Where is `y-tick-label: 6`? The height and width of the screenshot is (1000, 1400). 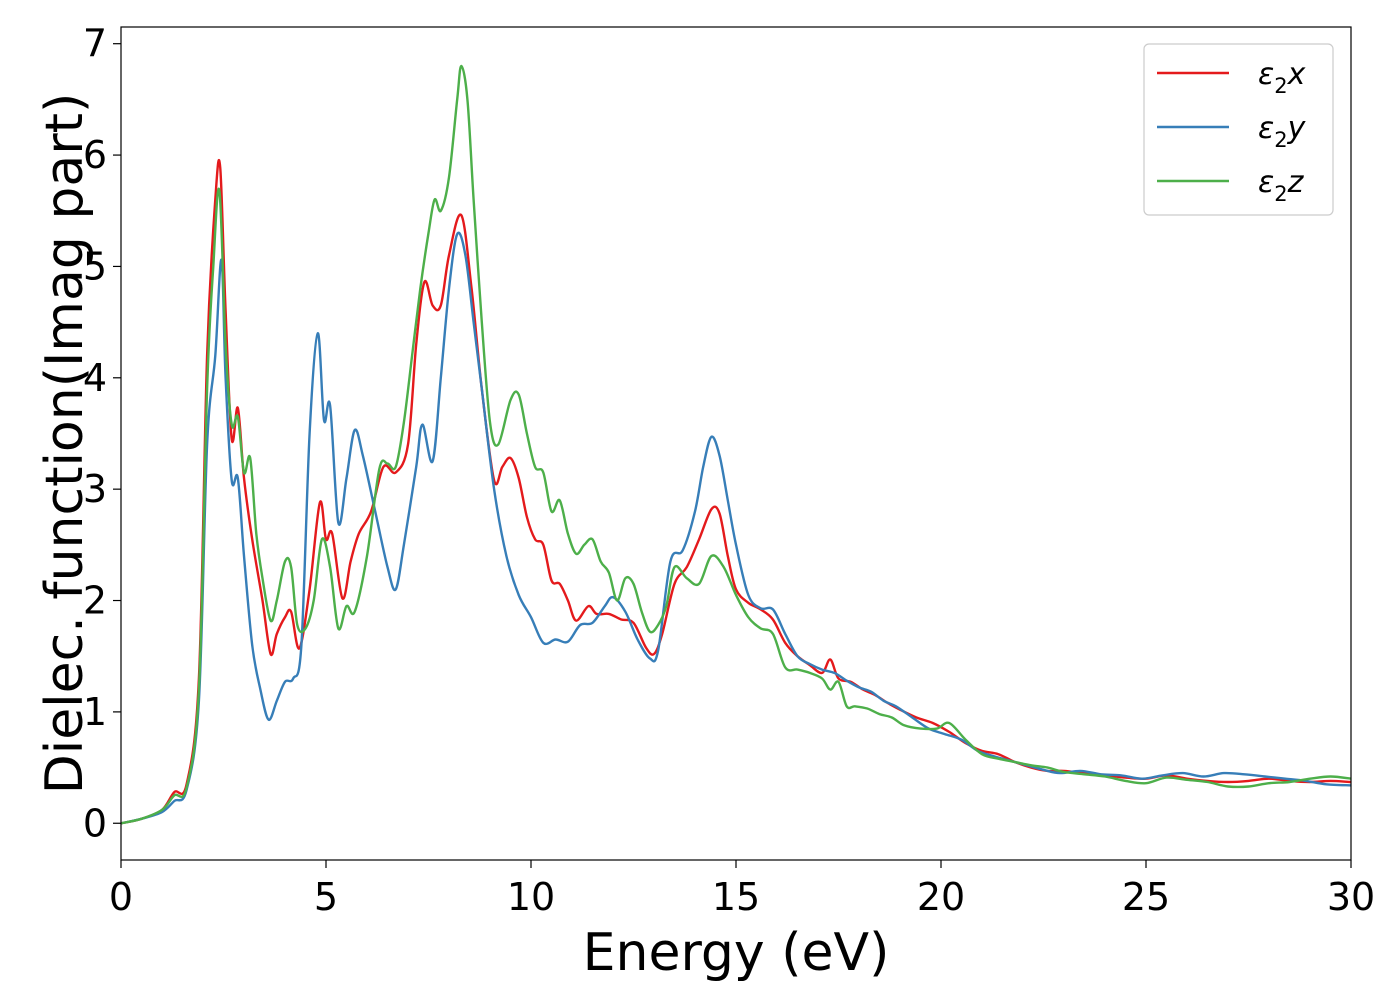 y-tick-label: 6 is located at coordinates (95, 155).